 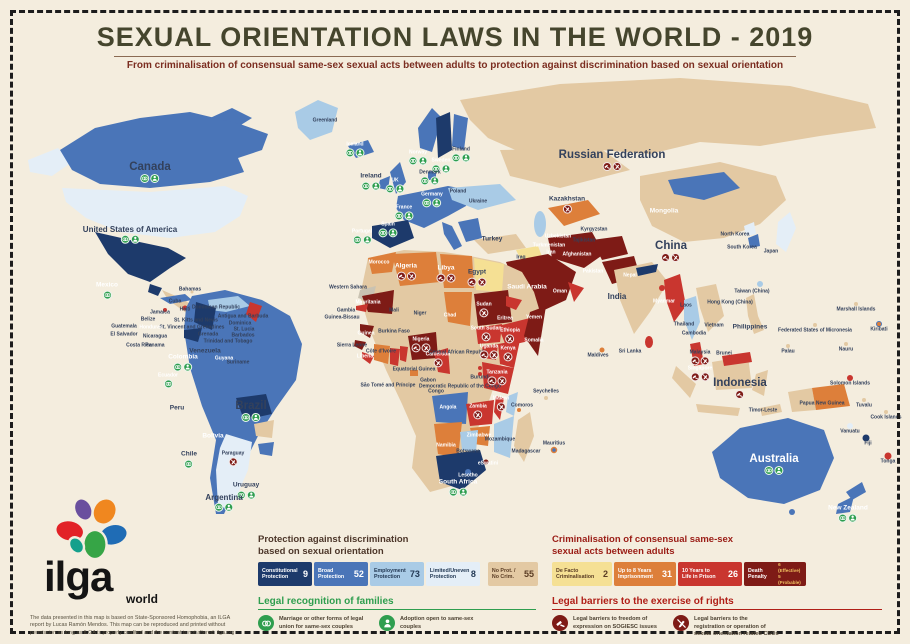 I want to click on country-shape-iceland, so click(x=361, y=149).